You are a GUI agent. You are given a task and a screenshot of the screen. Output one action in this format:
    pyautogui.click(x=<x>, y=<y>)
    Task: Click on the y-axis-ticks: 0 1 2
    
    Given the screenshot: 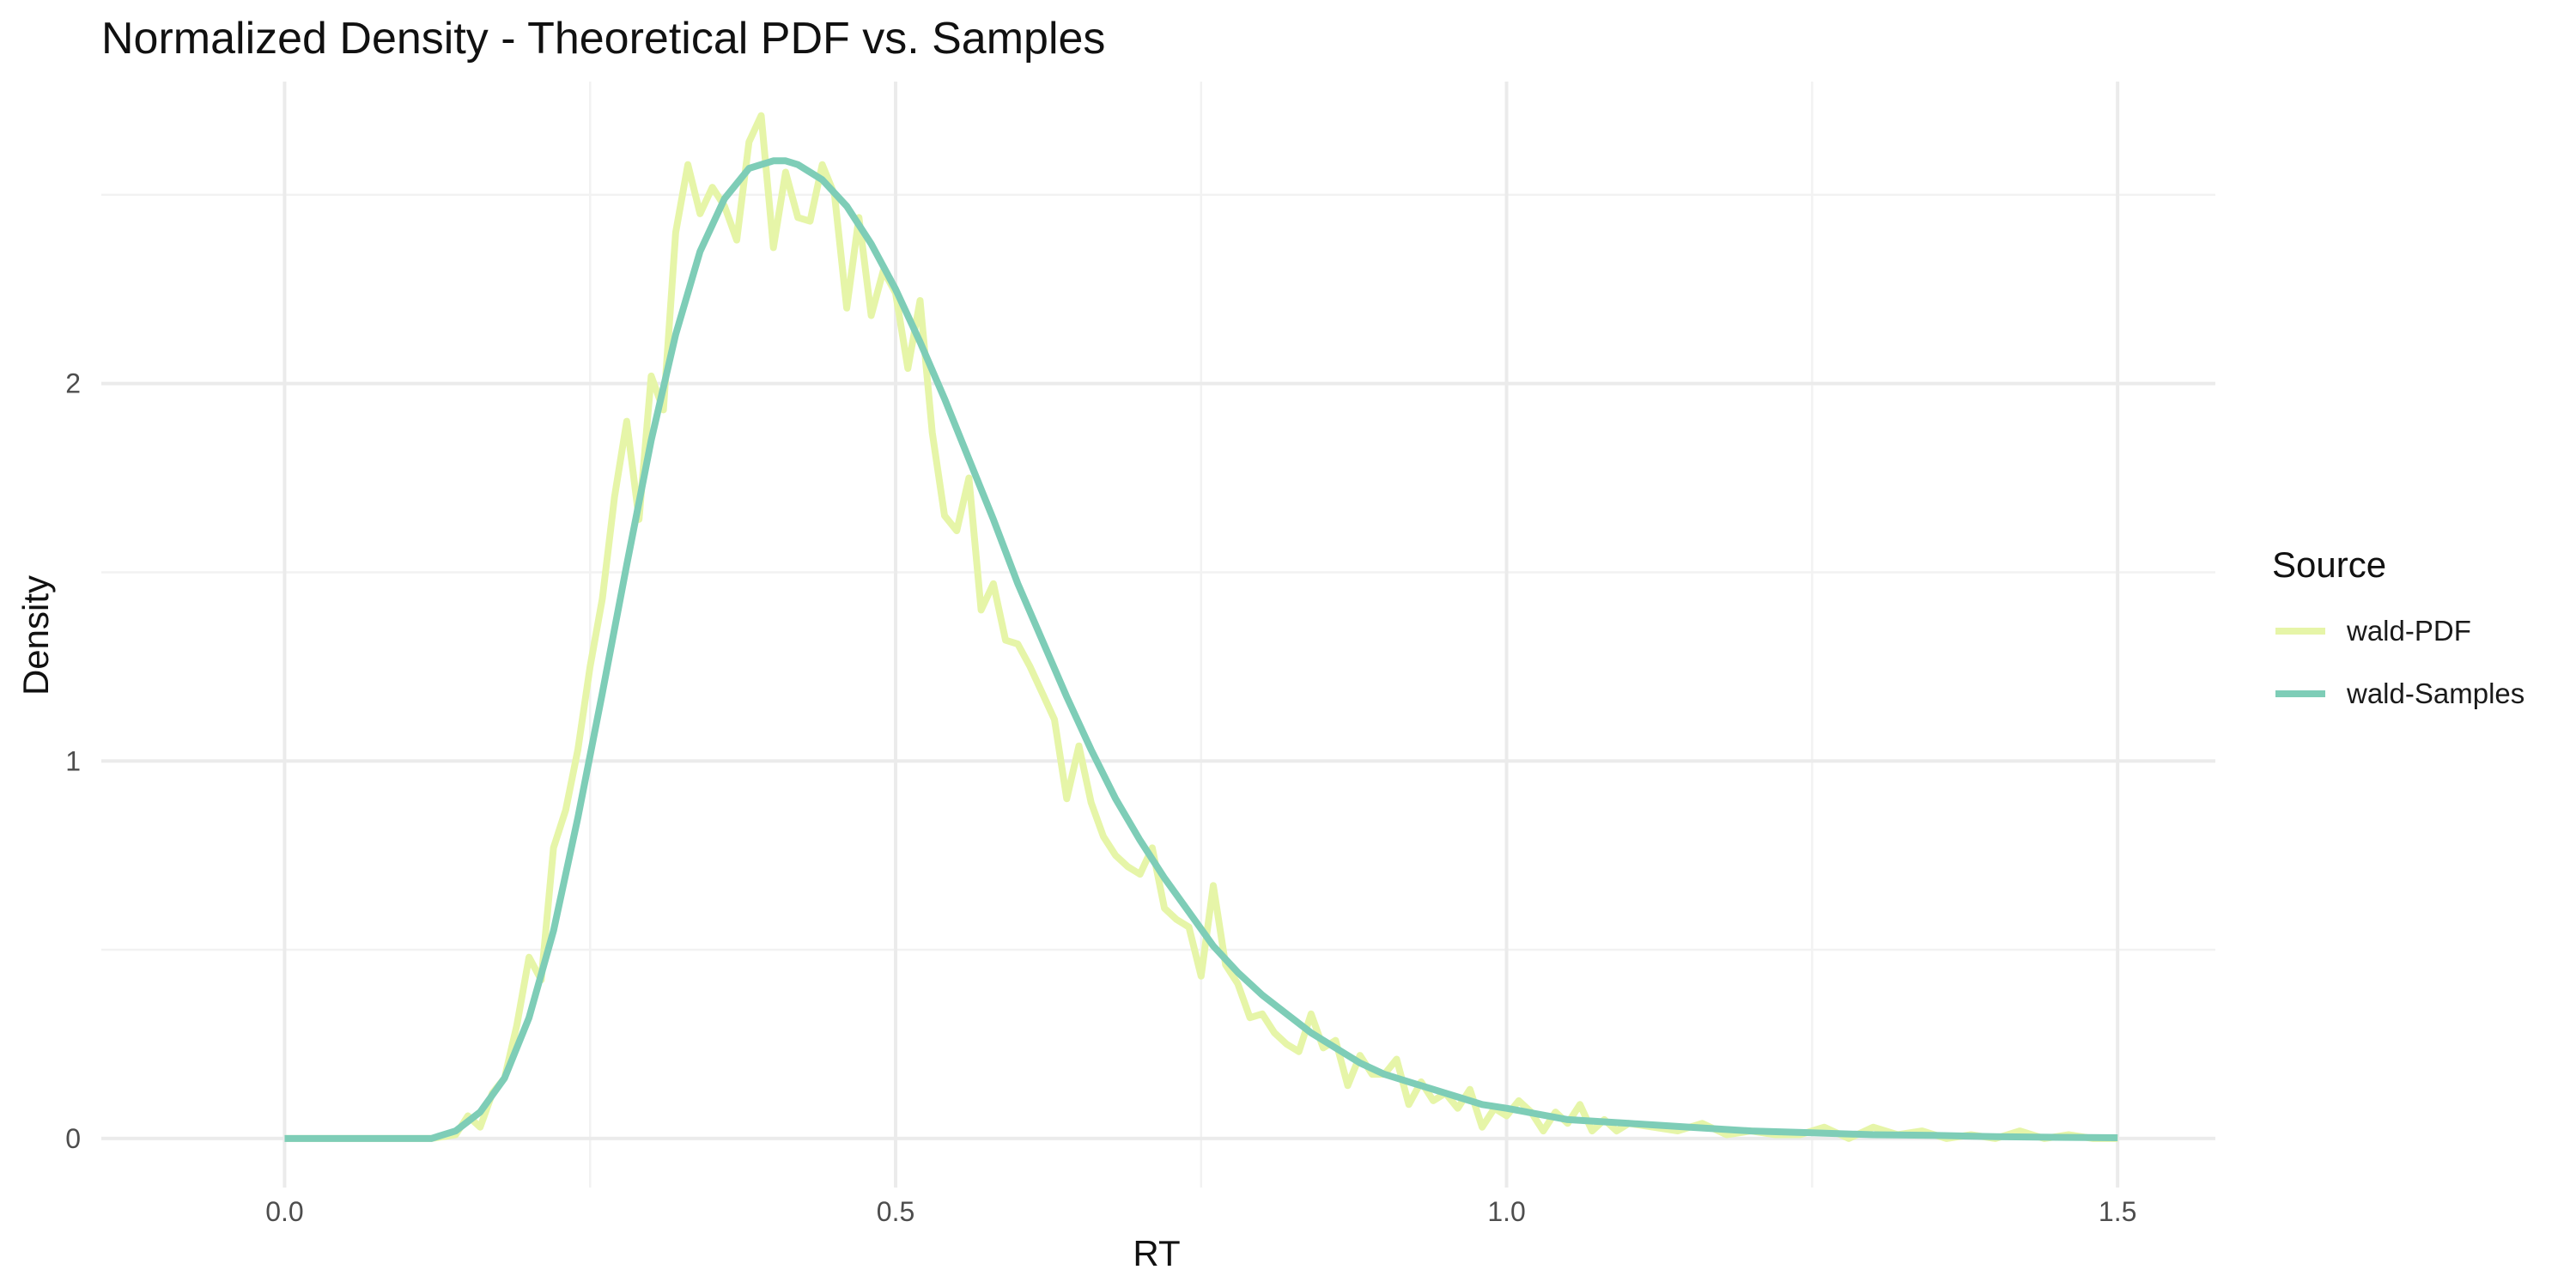 What is the action you would take?
    pyautogui.click(x=73, y=761)
    